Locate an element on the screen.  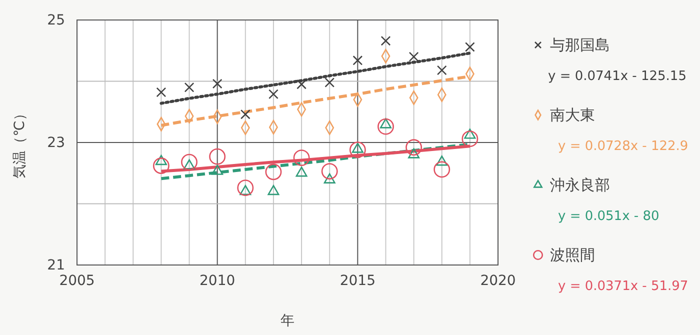
text: y = 0.0728x - 122.9 is located at coordinates (623, 146).